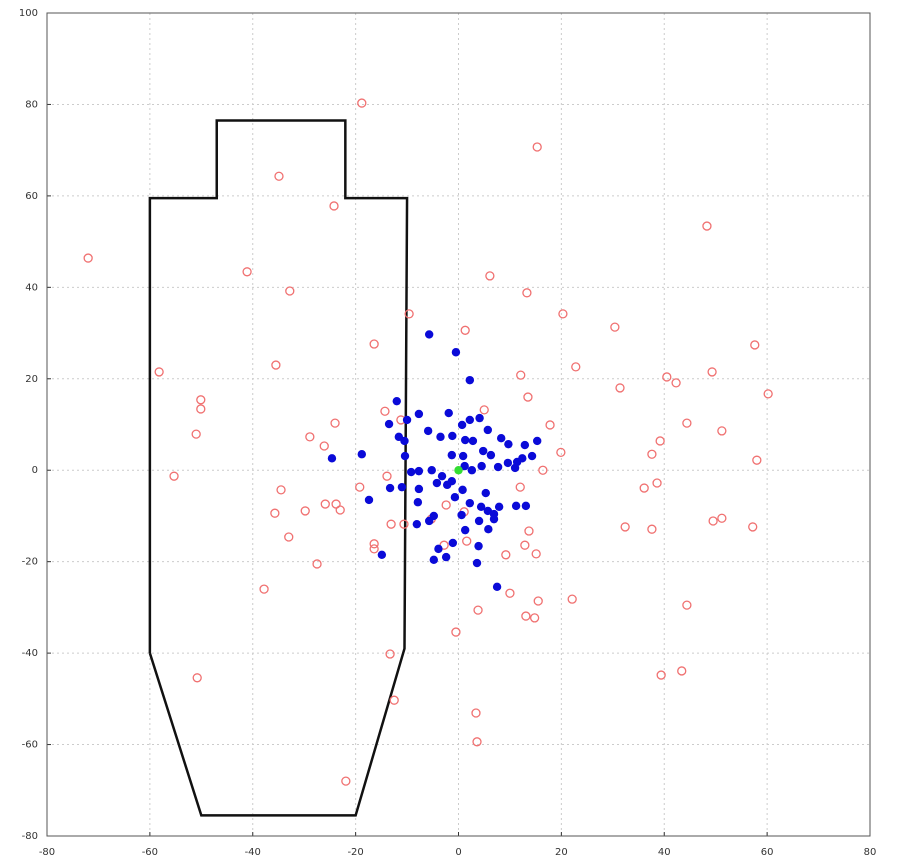  Describe the element at coordinates (870, 852) in the screenshot. I see `x-tick-label: 80` at that location.